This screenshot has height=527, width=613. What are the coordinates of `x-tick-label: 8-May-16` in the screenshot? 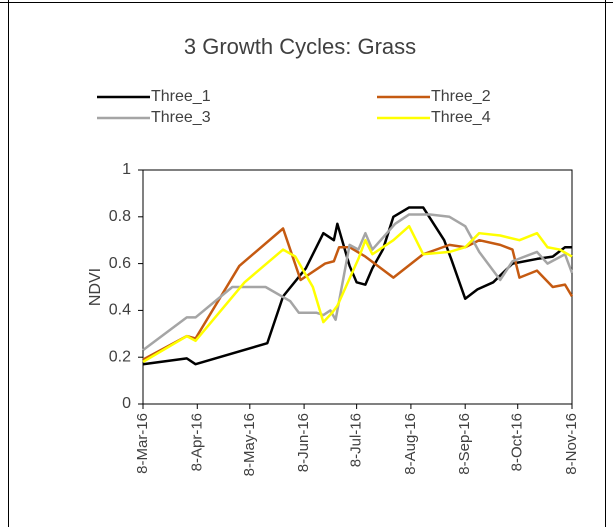 It's located at (249, 444).